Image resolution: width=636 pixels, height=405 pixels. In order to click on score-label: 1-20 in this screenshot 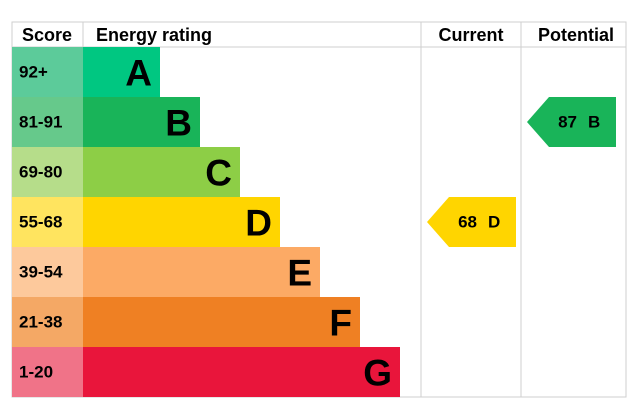, I will do `click(36, 372)`.